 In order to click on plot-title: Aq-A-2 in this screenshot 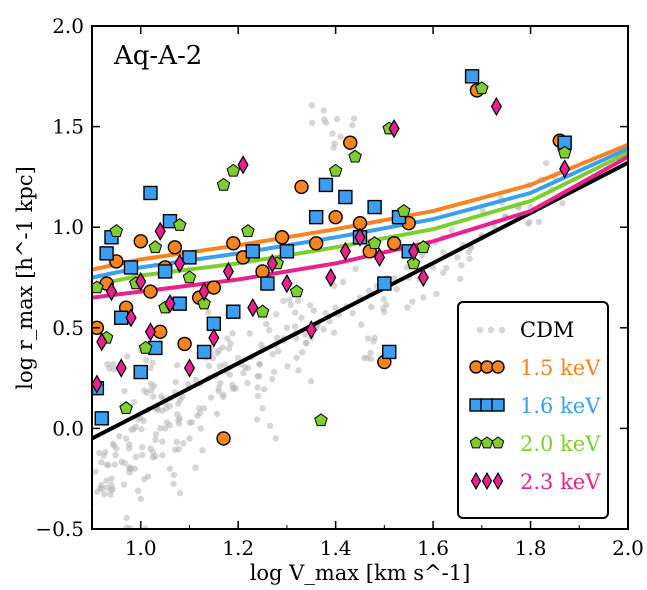, I will do `click(157, 56)`.